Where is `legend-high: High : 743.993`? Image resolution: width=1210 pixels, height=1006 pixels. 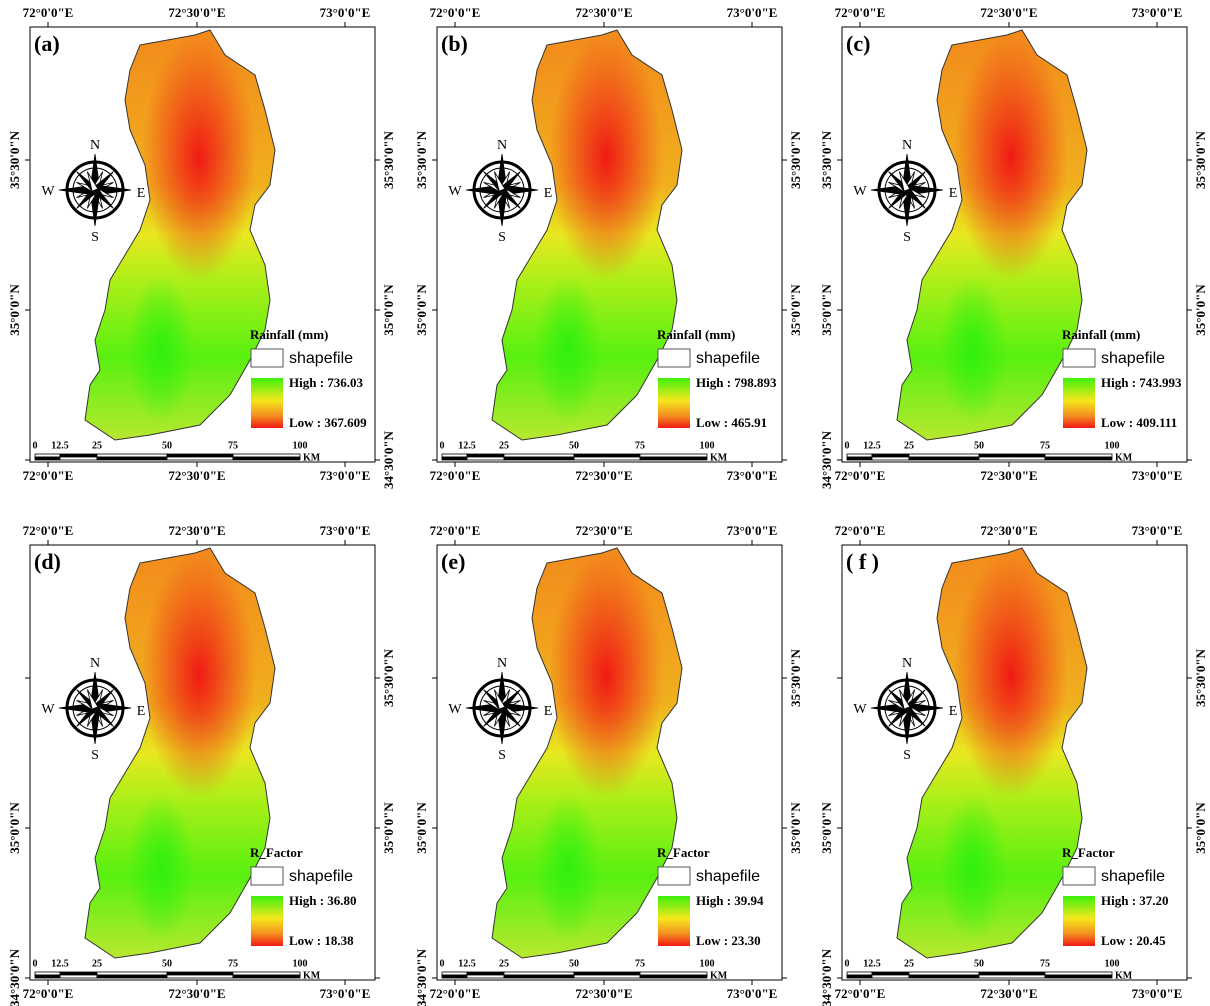 legend-high: High : 743.993 is located at coordinates (1141, 382).